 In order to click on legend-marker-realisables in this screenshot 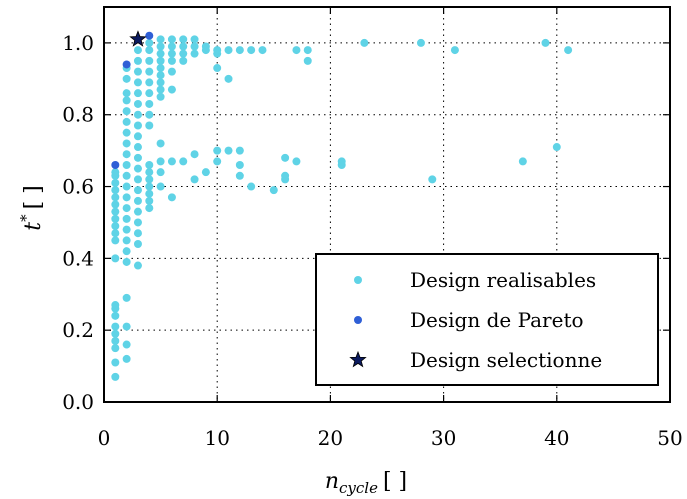, I will do `click(358, 280)`.